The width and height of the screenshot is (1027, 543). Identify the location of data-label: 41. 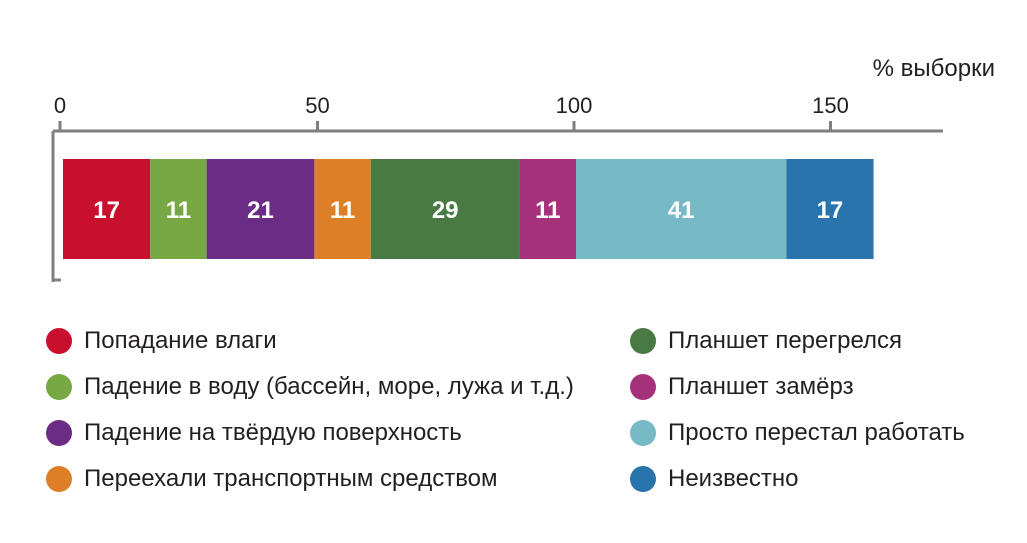
(681, 210).